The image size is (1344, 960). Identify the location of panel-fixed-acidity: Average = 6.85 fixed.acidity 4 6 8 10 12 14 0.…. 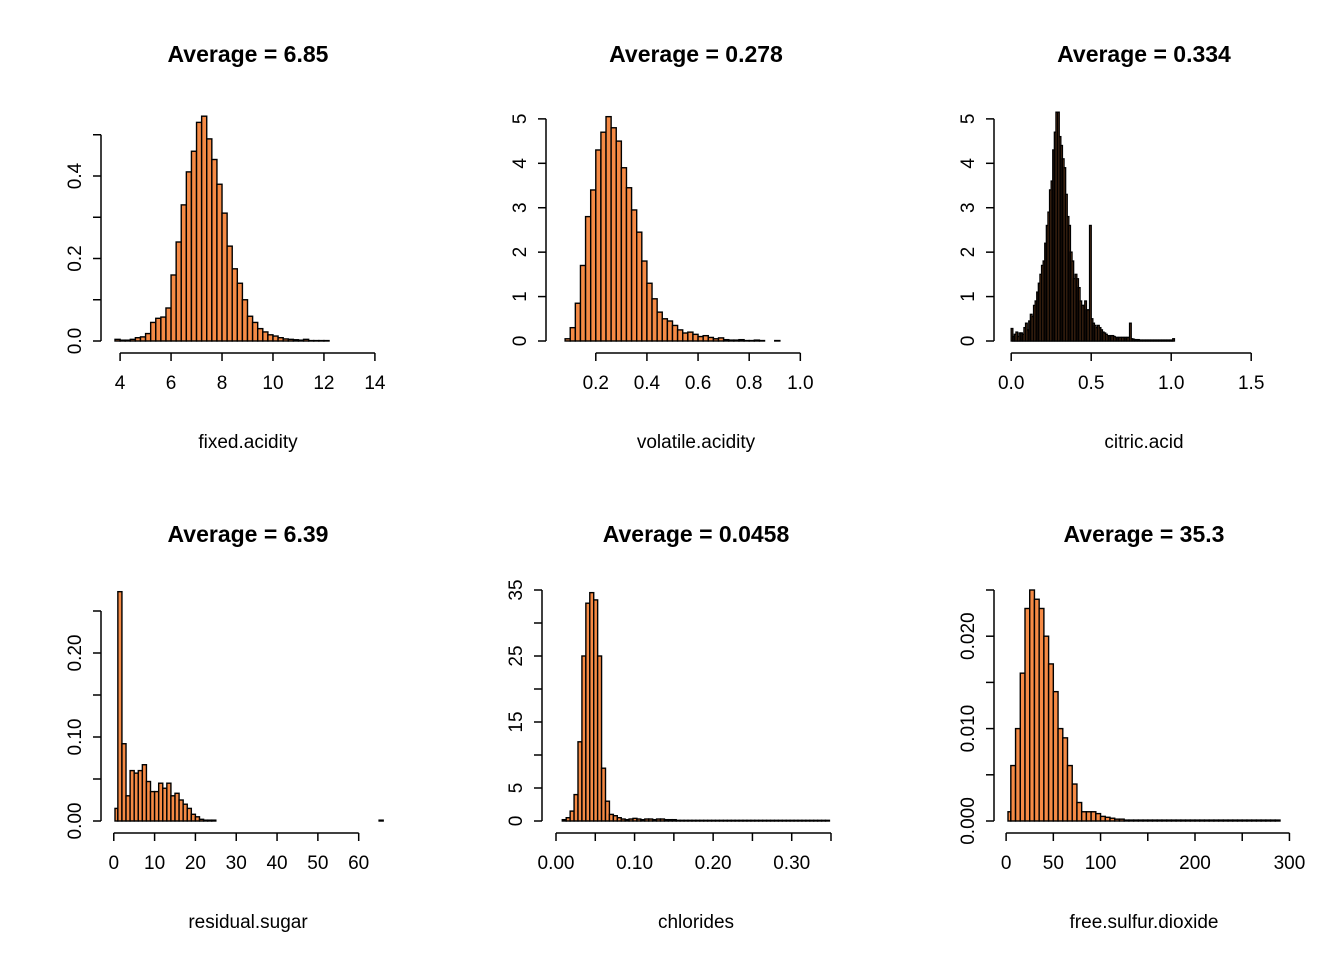
(225, 247).